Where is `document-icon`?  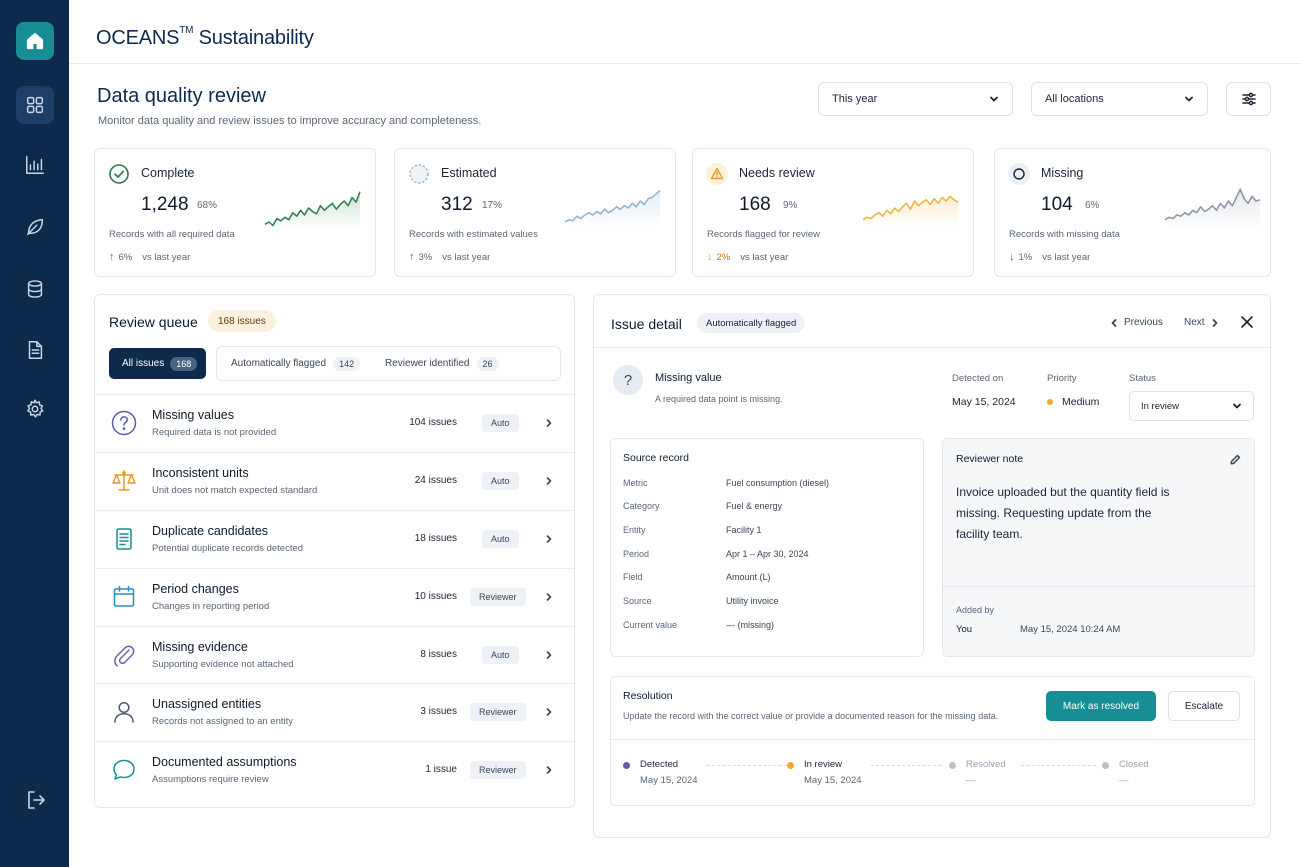 document-icon is located at coordinates (35, 350).